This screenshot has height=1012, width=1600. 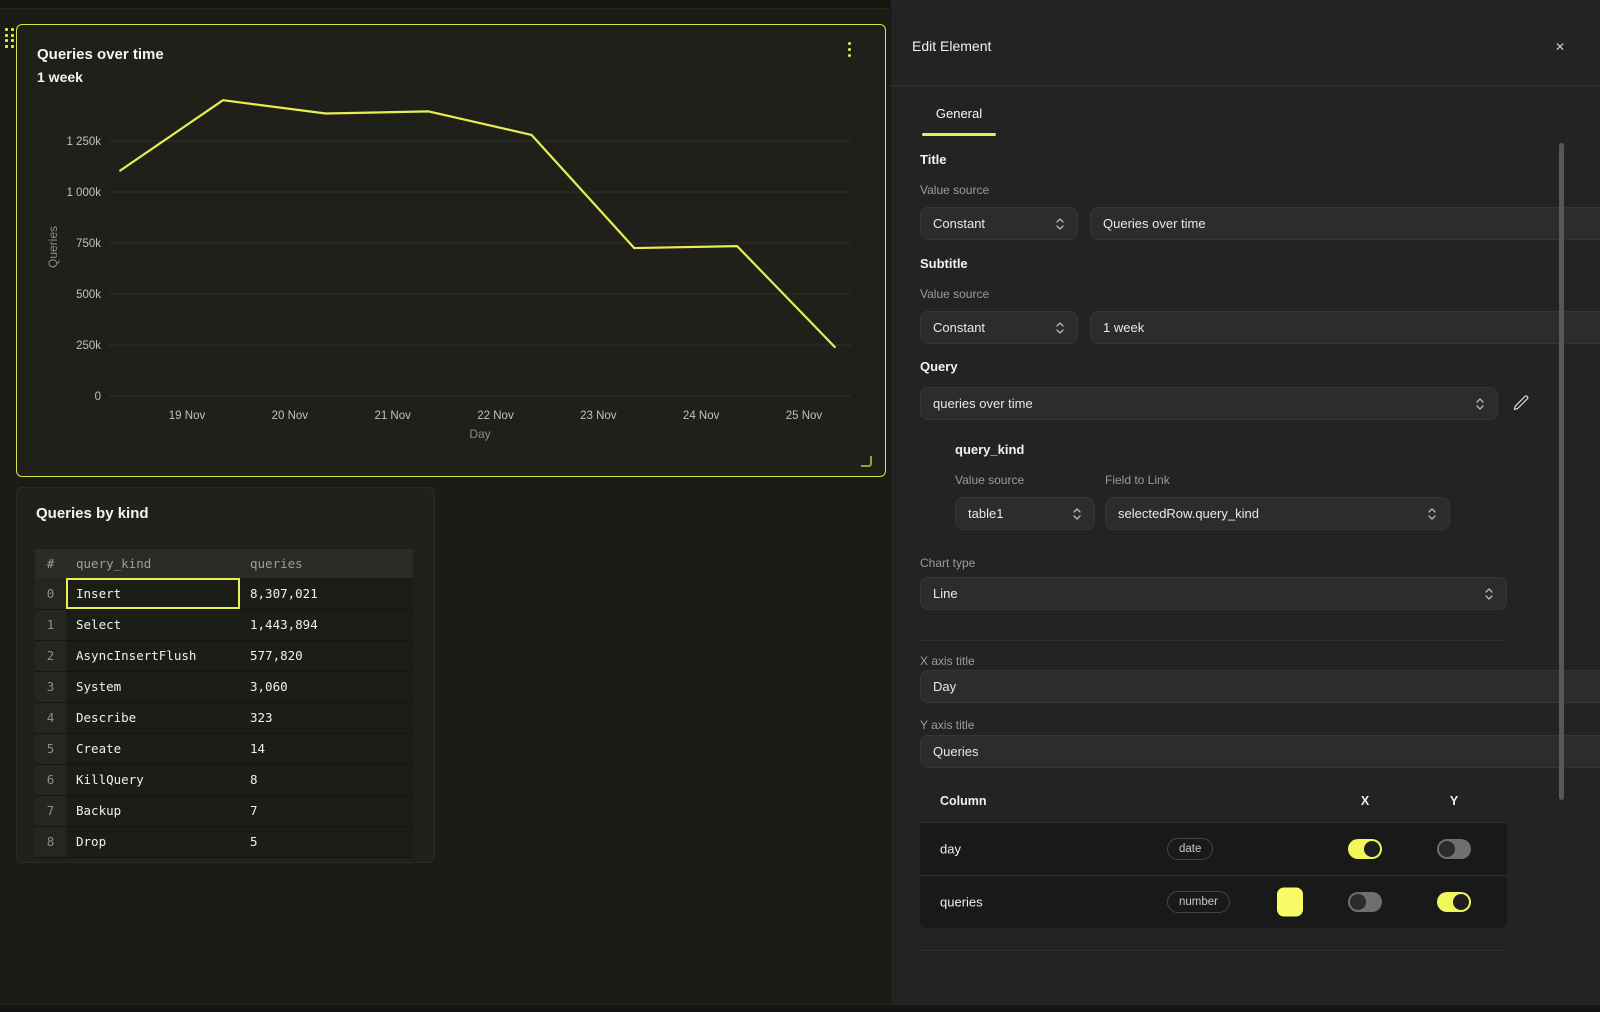 What do you see at coordinates (392, 416) in the screenshot?
I see `x-tick-label: 21 Nov` at bounding box center [392, 416].